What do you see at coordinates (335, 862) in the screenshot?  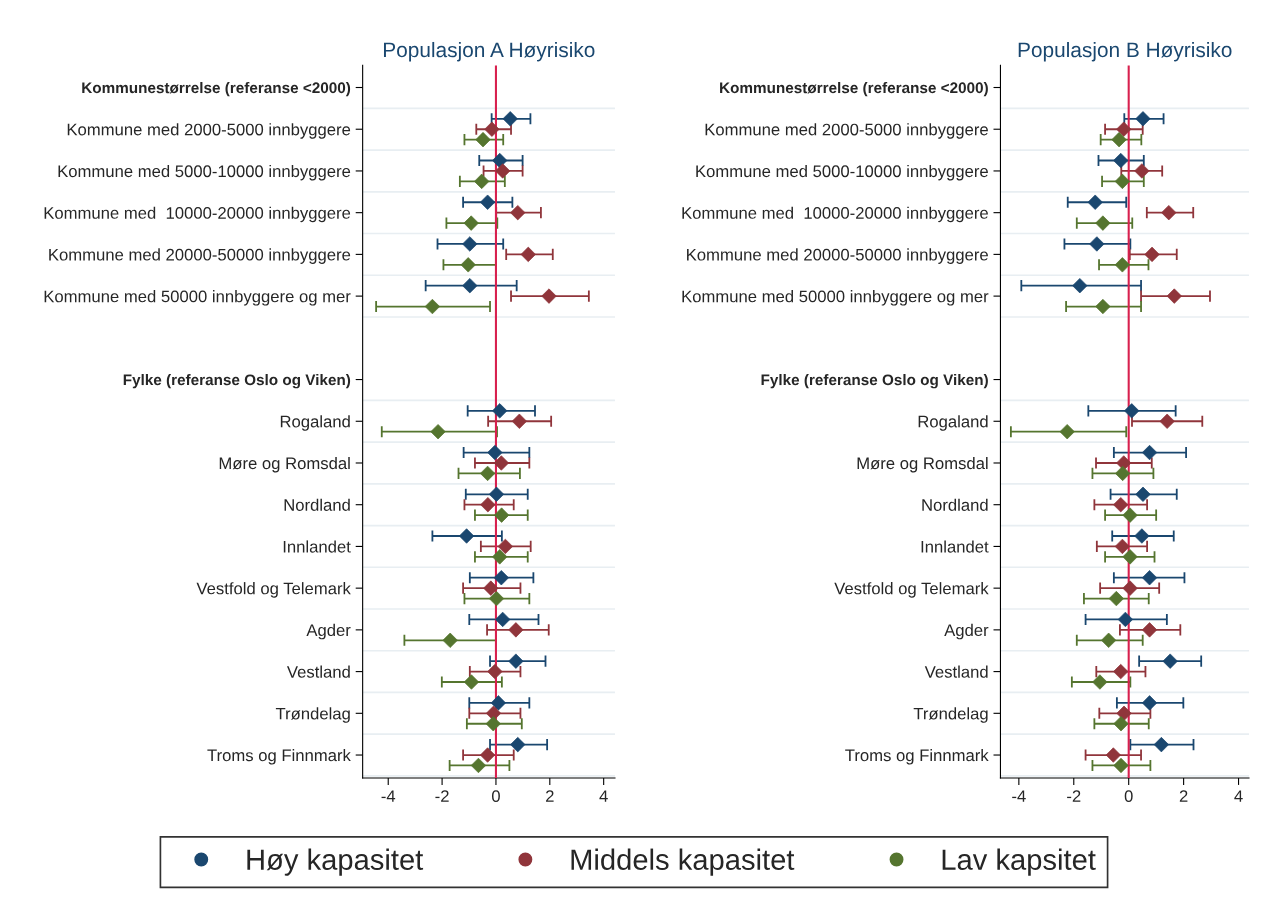 I see `legend-label: Høy kapasitet` at bounding box center [335, 862].